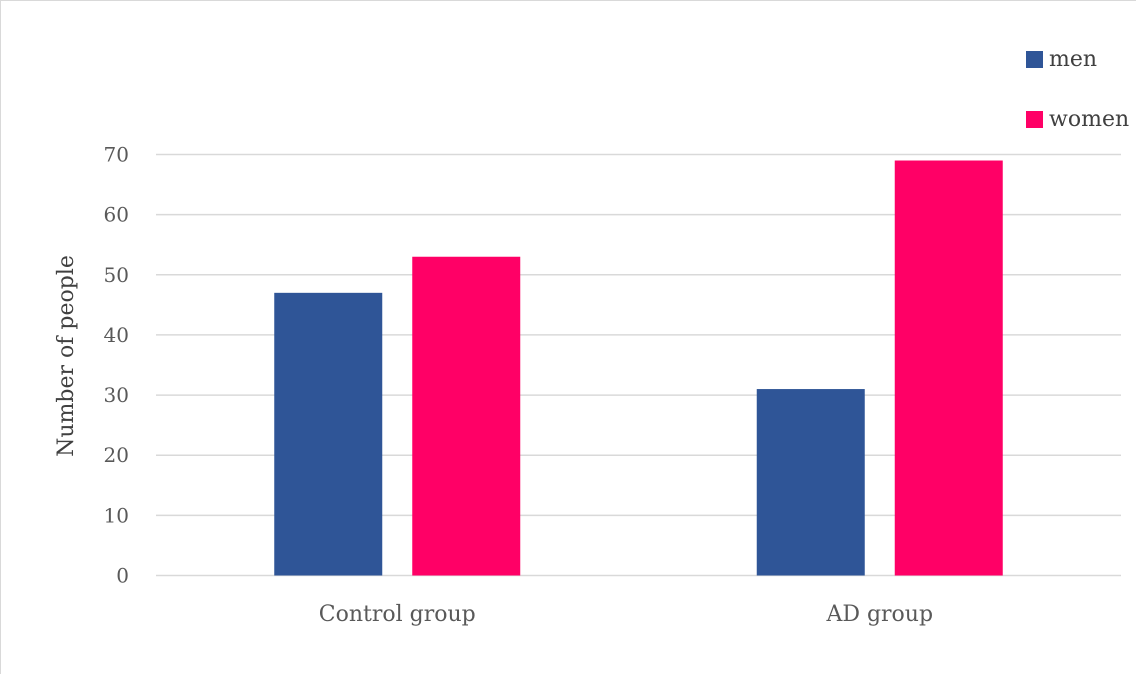  What do you see at coordinates (116, 215) in the screenshot?
I see `y-tick-label-60: 60` at bounding box center [116, 215].